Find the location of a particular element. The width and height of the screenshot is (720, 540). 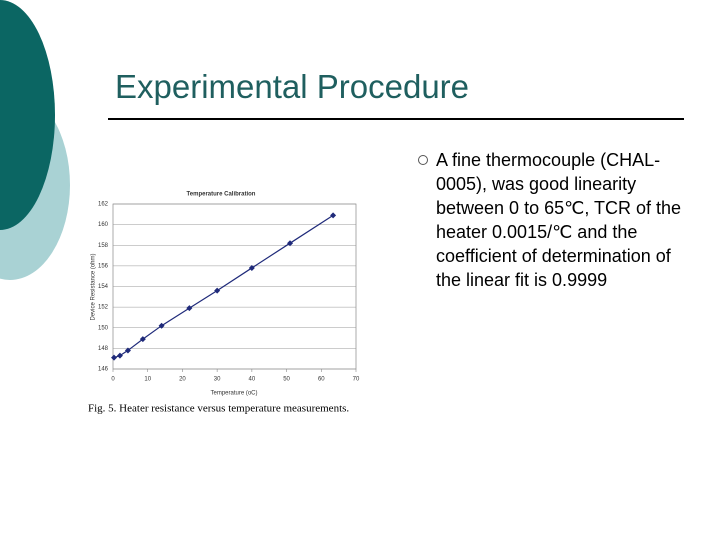

data-line is located at coordinates (223, 286).